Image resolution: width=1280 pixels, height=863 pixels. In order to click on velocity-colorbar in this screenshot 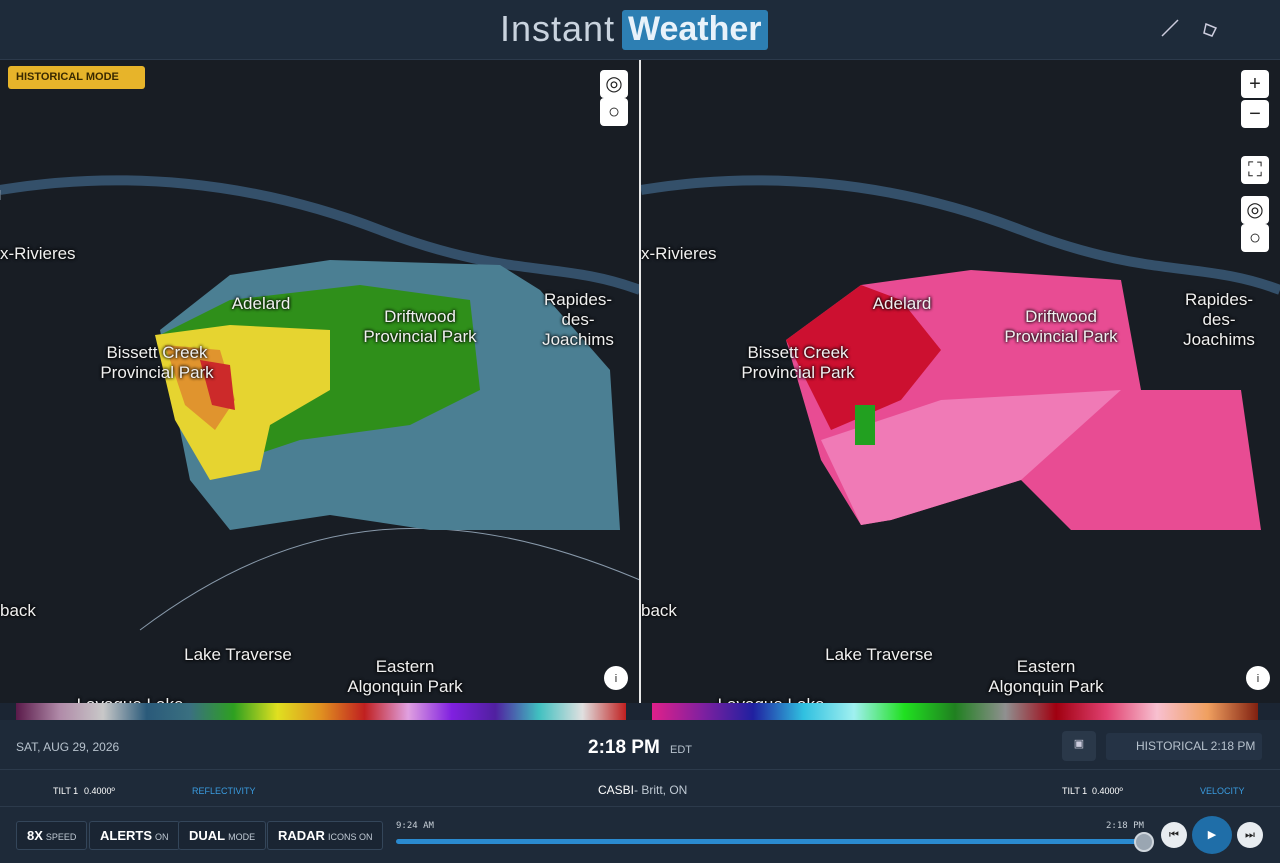, I will do `click(955, 711)`.